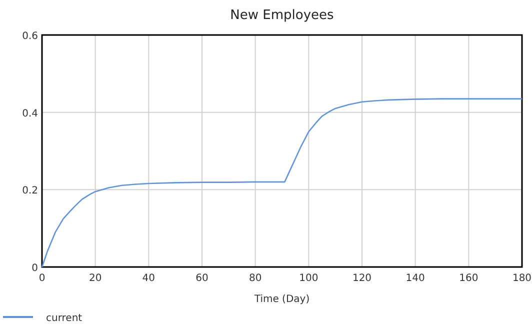 This screenshot has width=532, height=331. Describe the element at coordinates (64, 318) in the screenshot. I see `legend-label: current` at that location.